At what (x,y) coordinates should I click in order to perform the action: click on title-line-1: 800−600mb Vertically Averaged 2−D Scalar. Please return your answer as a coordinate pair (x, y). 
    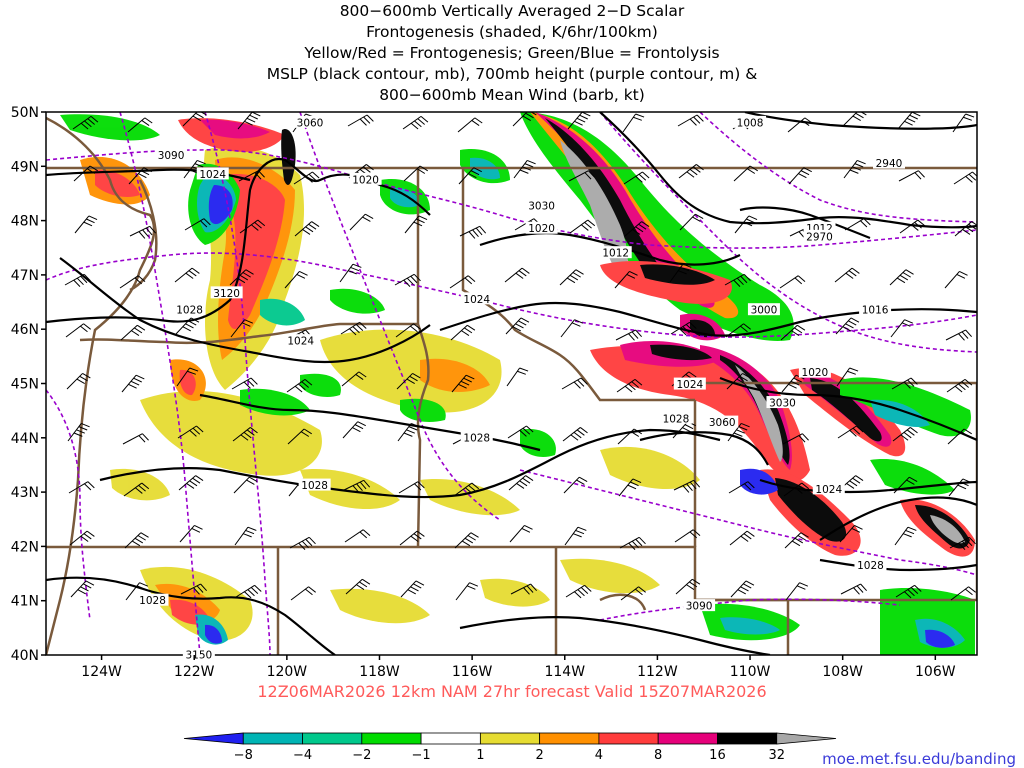
    Looking at the image, I should click on (512, 11).